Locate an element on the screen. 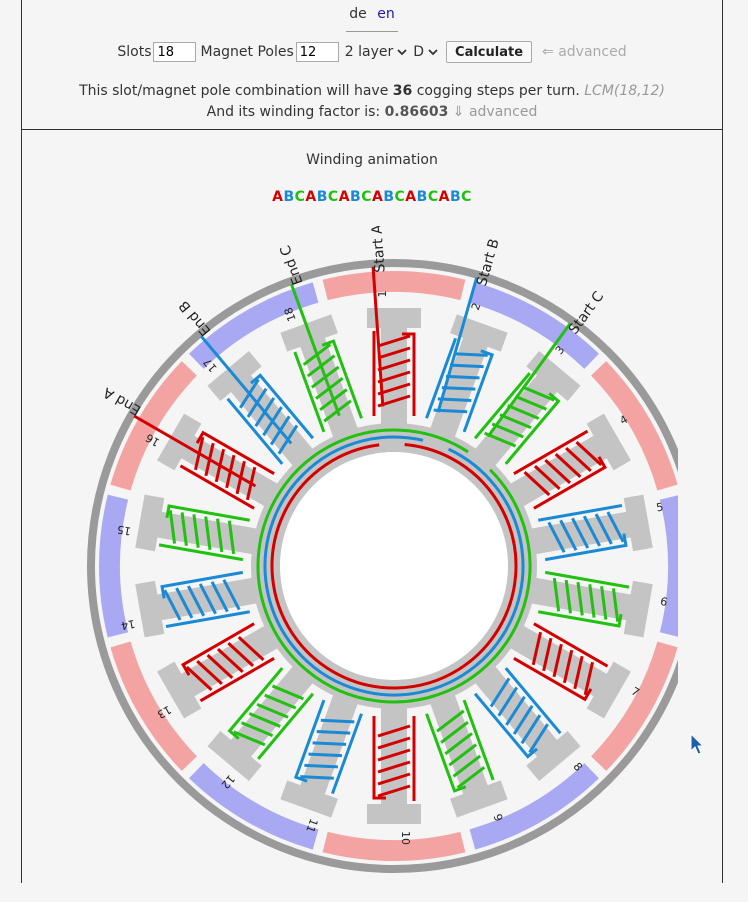 The width and height of the screenshot is (748, 902). slot-number-label: 18 is located at coordinates (290, 315).